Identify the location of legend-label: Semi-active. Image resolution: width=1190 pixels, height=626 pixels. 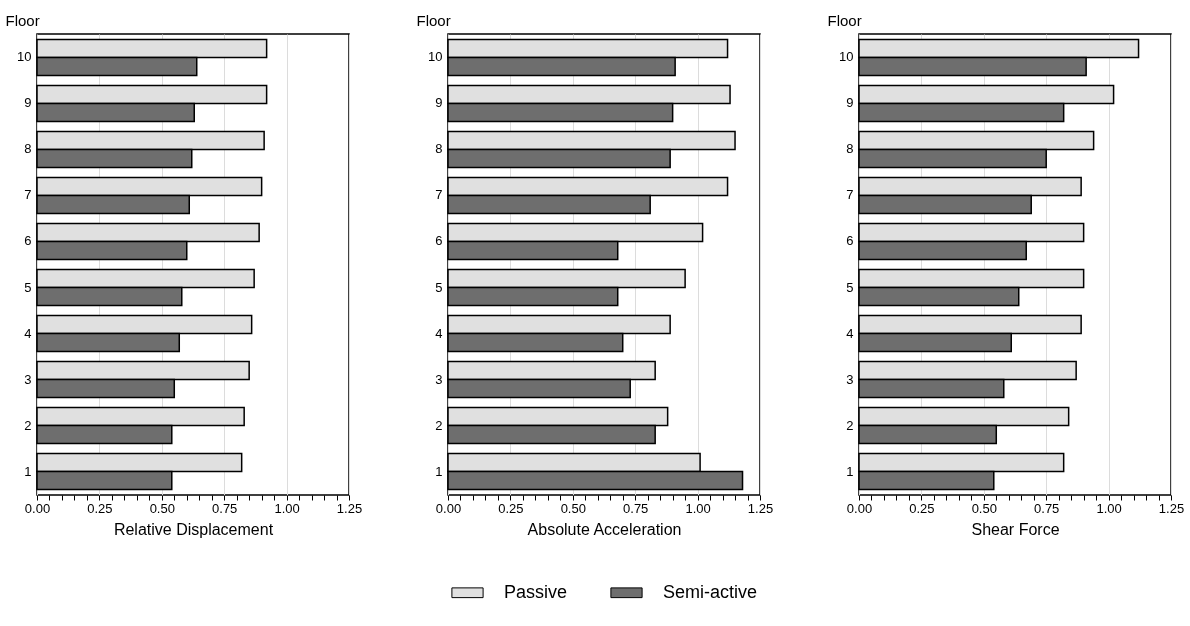
(710, 591).